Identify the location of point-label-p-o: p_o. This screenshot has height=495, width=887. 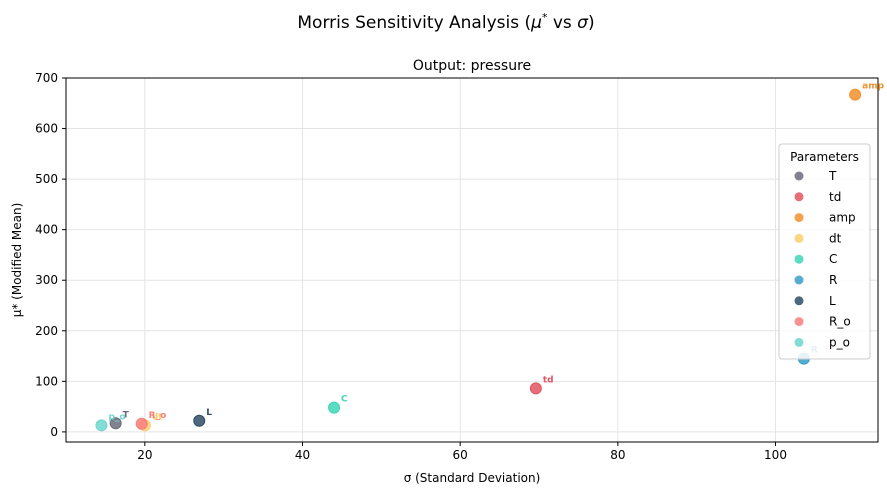
(116, 417).